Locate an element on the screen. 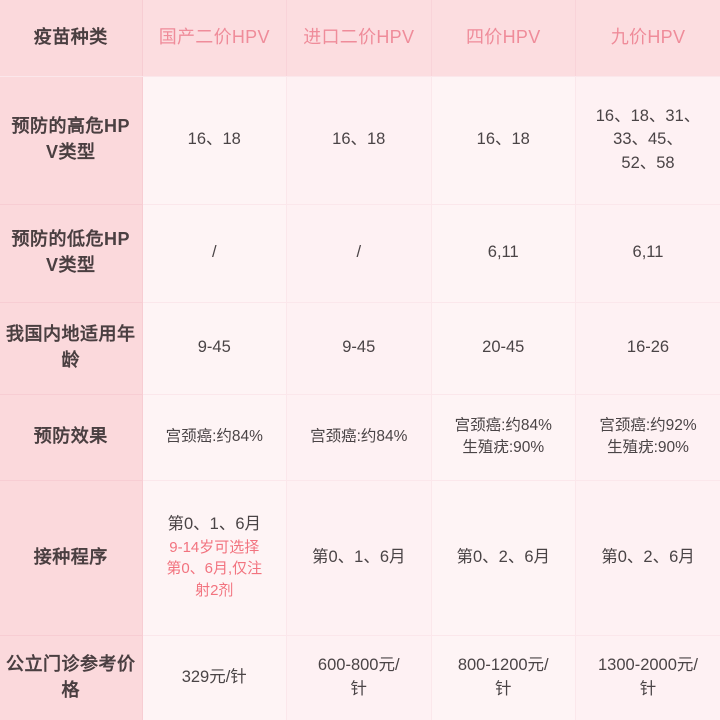 Image resolution: width=720 pixels, height=720 pixels. cell-note-line: 9-14岁可选择 is located at coordinates (214, 547).